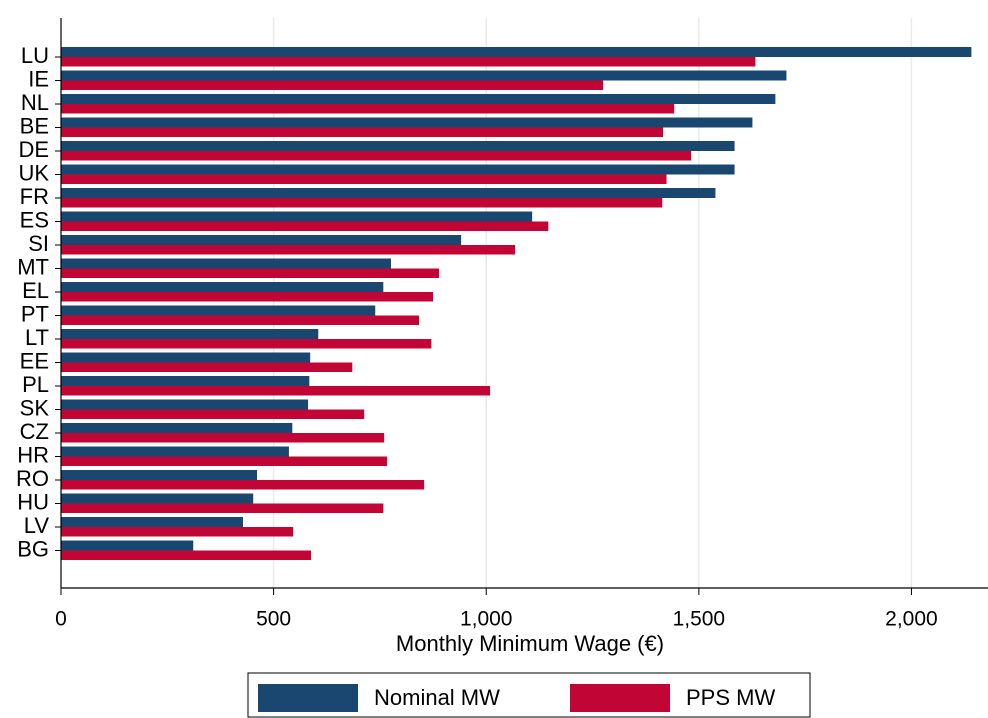 The height and width of the screenshot is (718, 988). I want to click on y-tick-label: IE, so click(38, 78).